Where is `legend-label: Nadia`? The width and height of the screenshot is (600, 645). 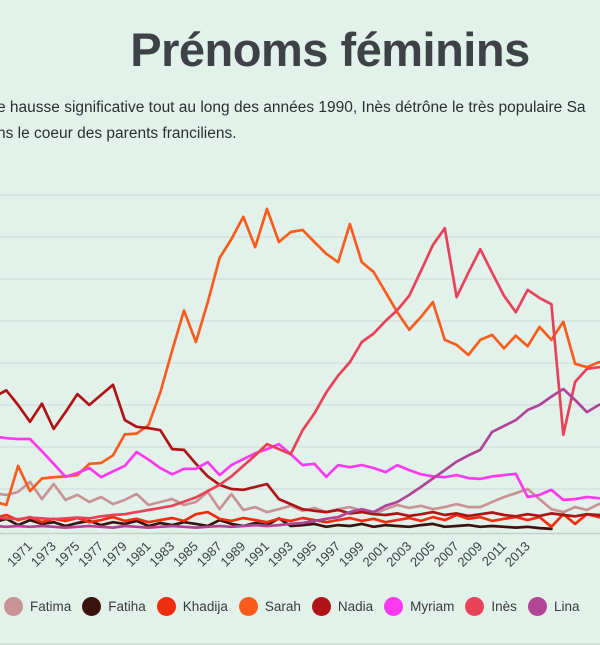 legend-label: Nadia is located at coordinates (355, 606).